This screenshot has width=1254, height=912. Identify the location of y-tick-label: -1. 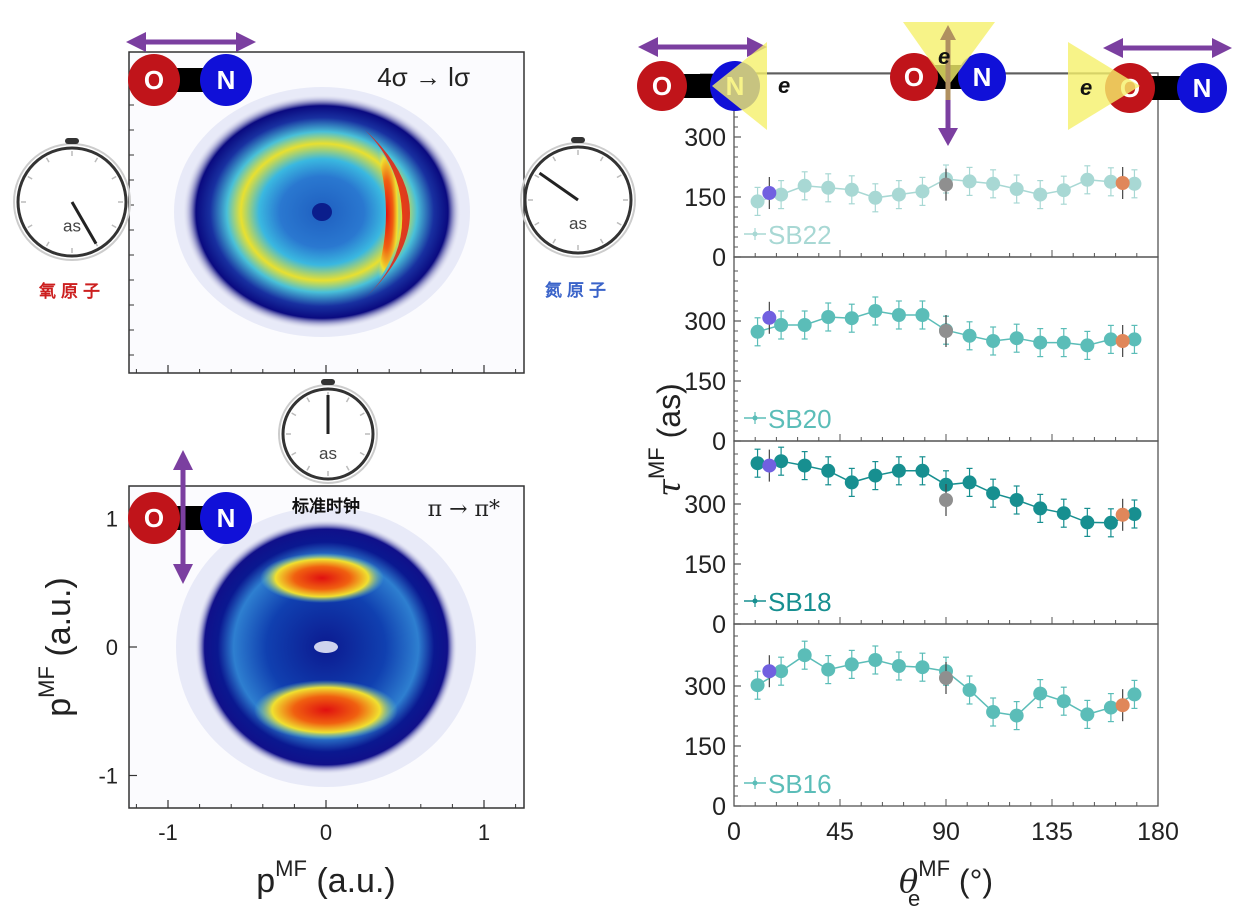
(108, 776).